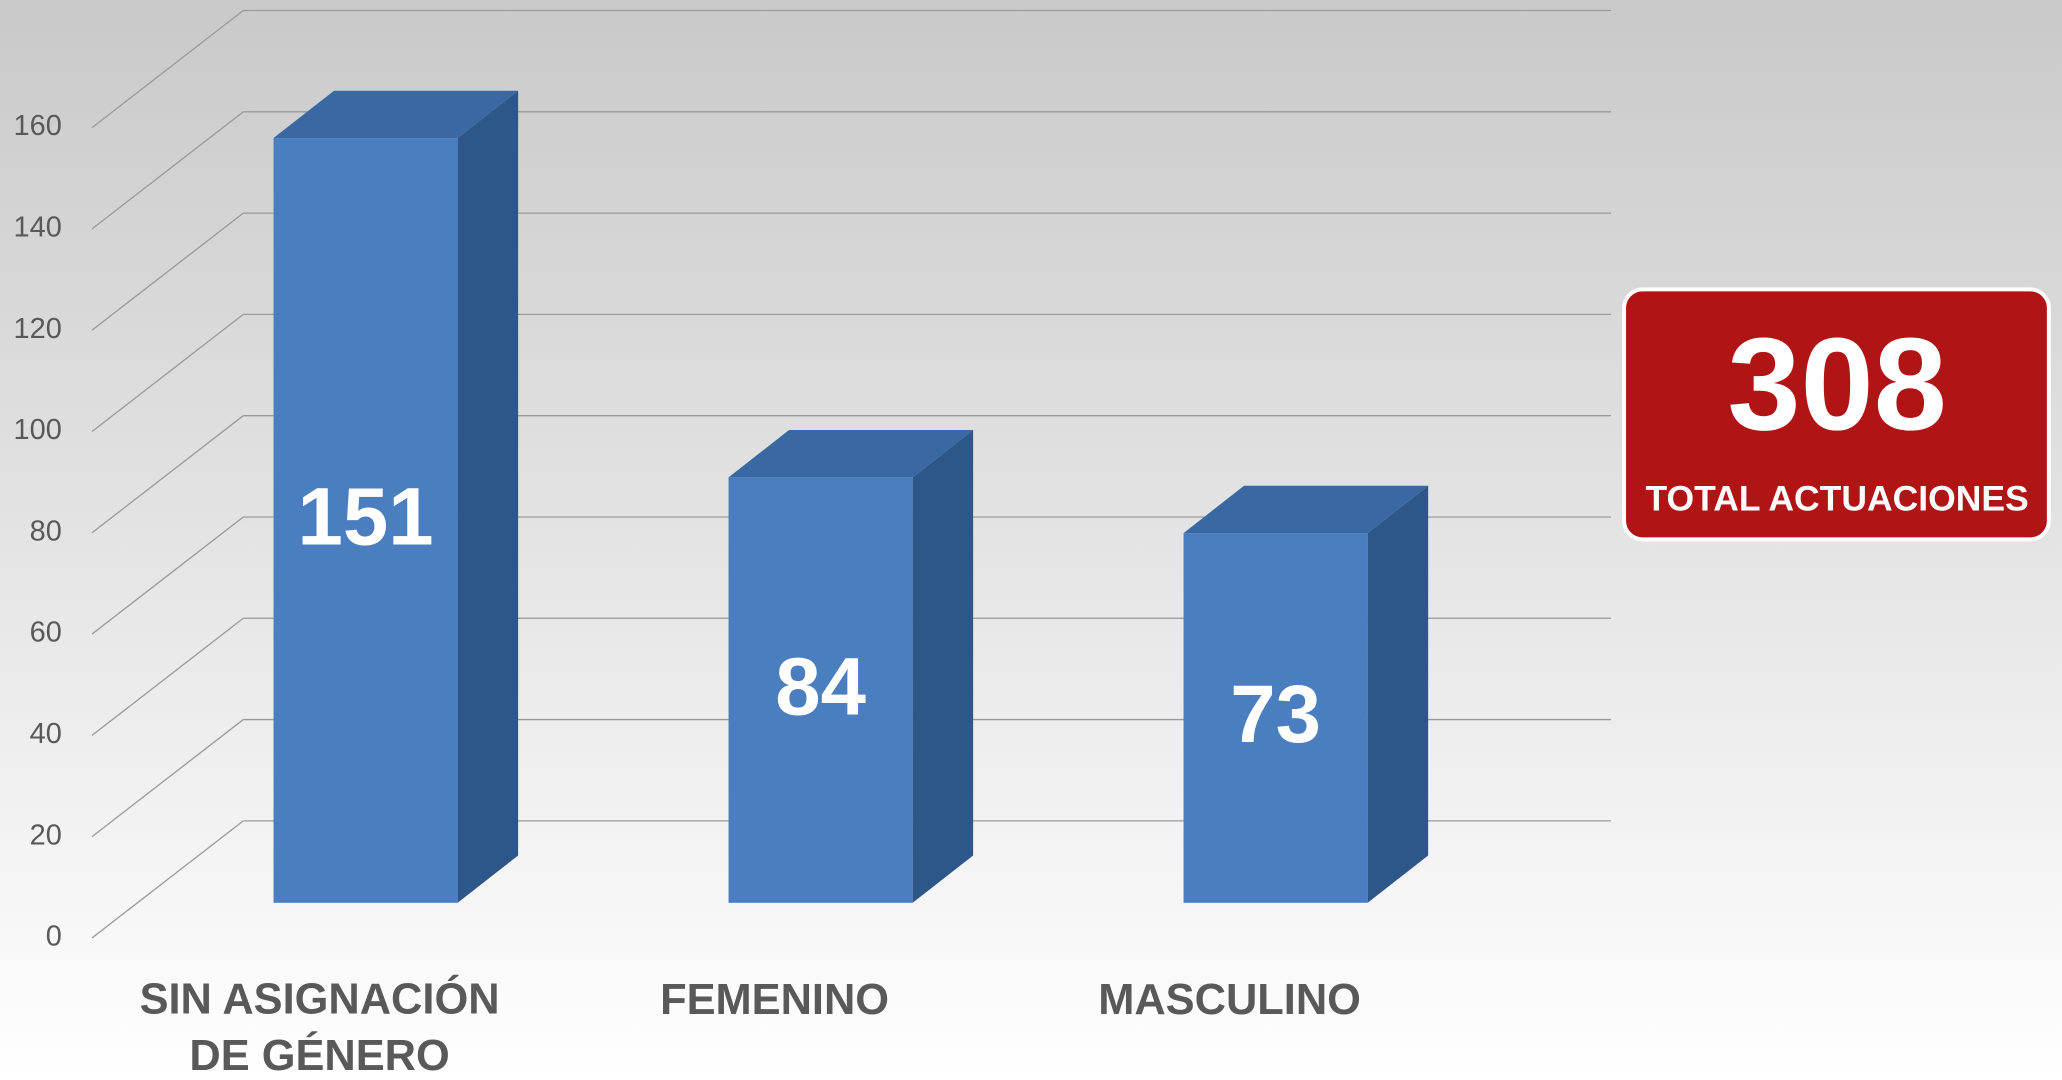 This screenshot has width=2062, height=1080. I want to click on y-tick-label: 60, so click(46, 633).